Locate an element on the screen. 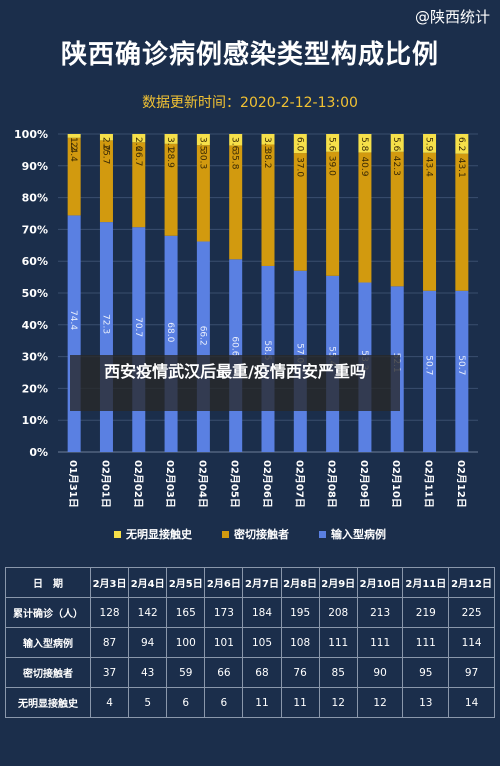 The height and width of the screenshot is (766, 500). y-tick-label: 90% is located at coordinates (35, 166).